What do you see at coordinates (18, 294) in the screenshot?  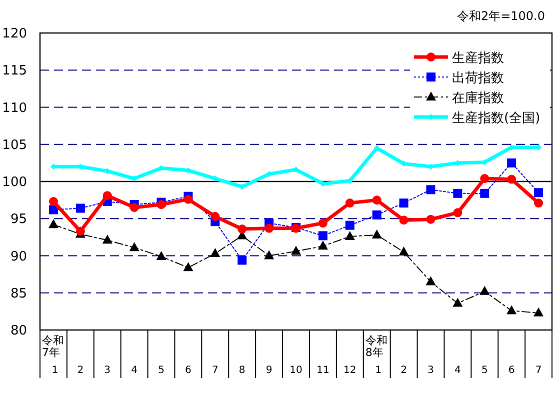 I see `y-tick-label: 85` at bounding box center [18, 294].